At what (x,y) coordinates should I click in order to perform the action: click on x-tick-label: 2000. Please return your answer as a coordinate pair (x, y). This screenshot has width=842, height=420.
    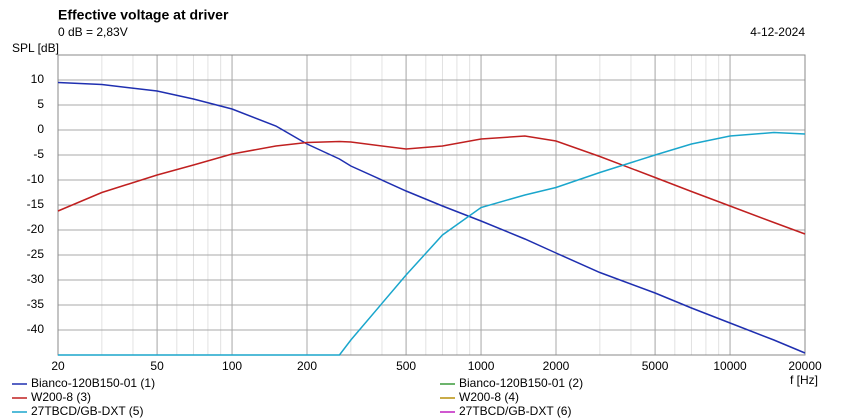
    Looking at the image, I should click on (556, 366).